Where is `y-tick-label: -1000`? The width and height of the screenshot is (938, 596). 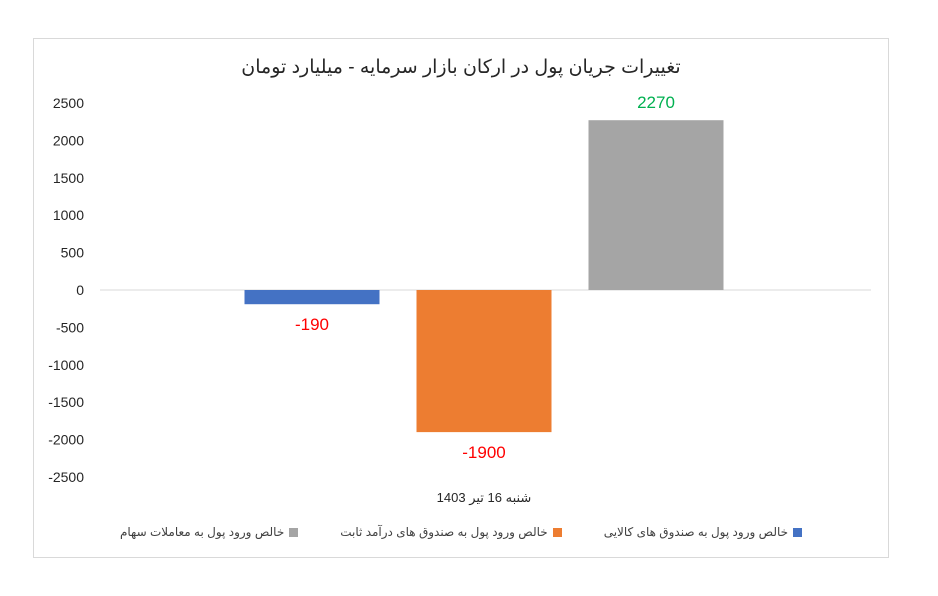
y-tick-label: -1000 is located at coordinates (66, 365).